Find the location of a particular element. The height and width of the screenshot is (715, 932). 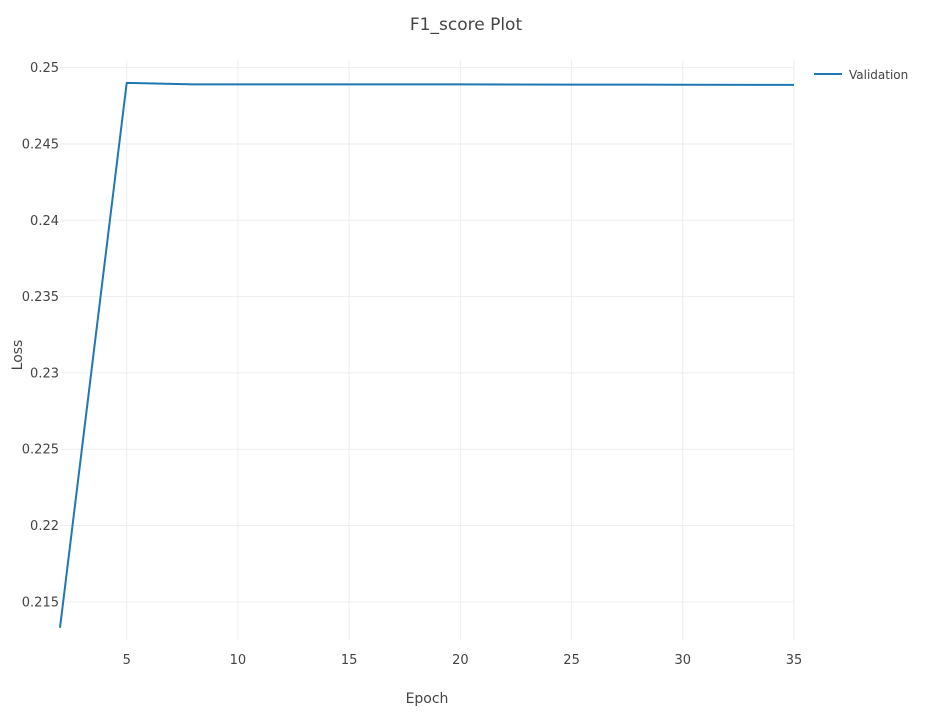

y-axis-ticks: 0.215 0.22 0.225 0.23 0.235 0.24 0.245 0.25 is located at coordinates (40, 335).